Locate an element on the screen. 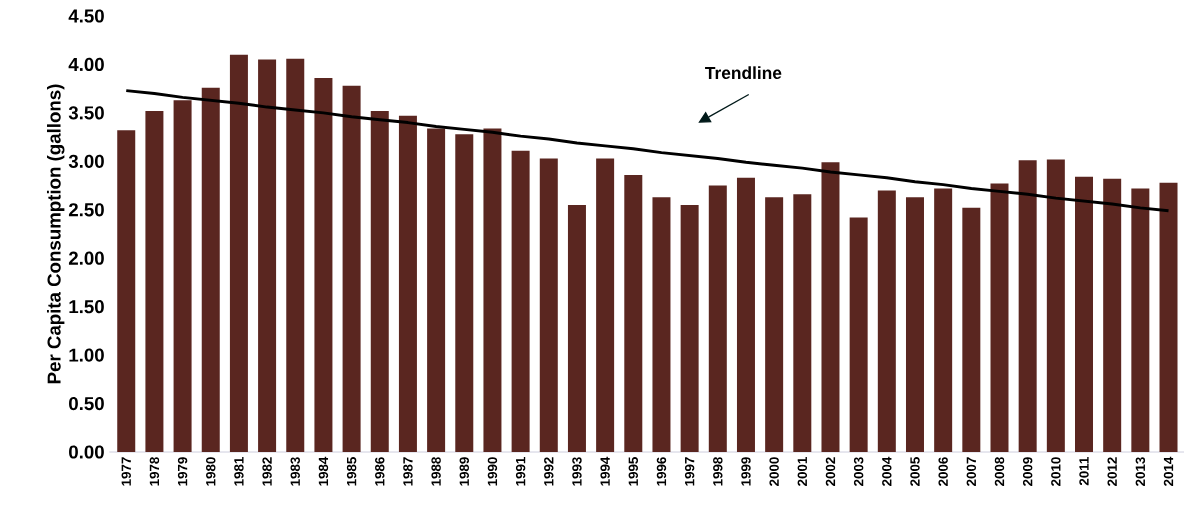 The width and height of the screenshot is (1185, 512). x-tick-label: 2005 is located at coordinates (915, 471).